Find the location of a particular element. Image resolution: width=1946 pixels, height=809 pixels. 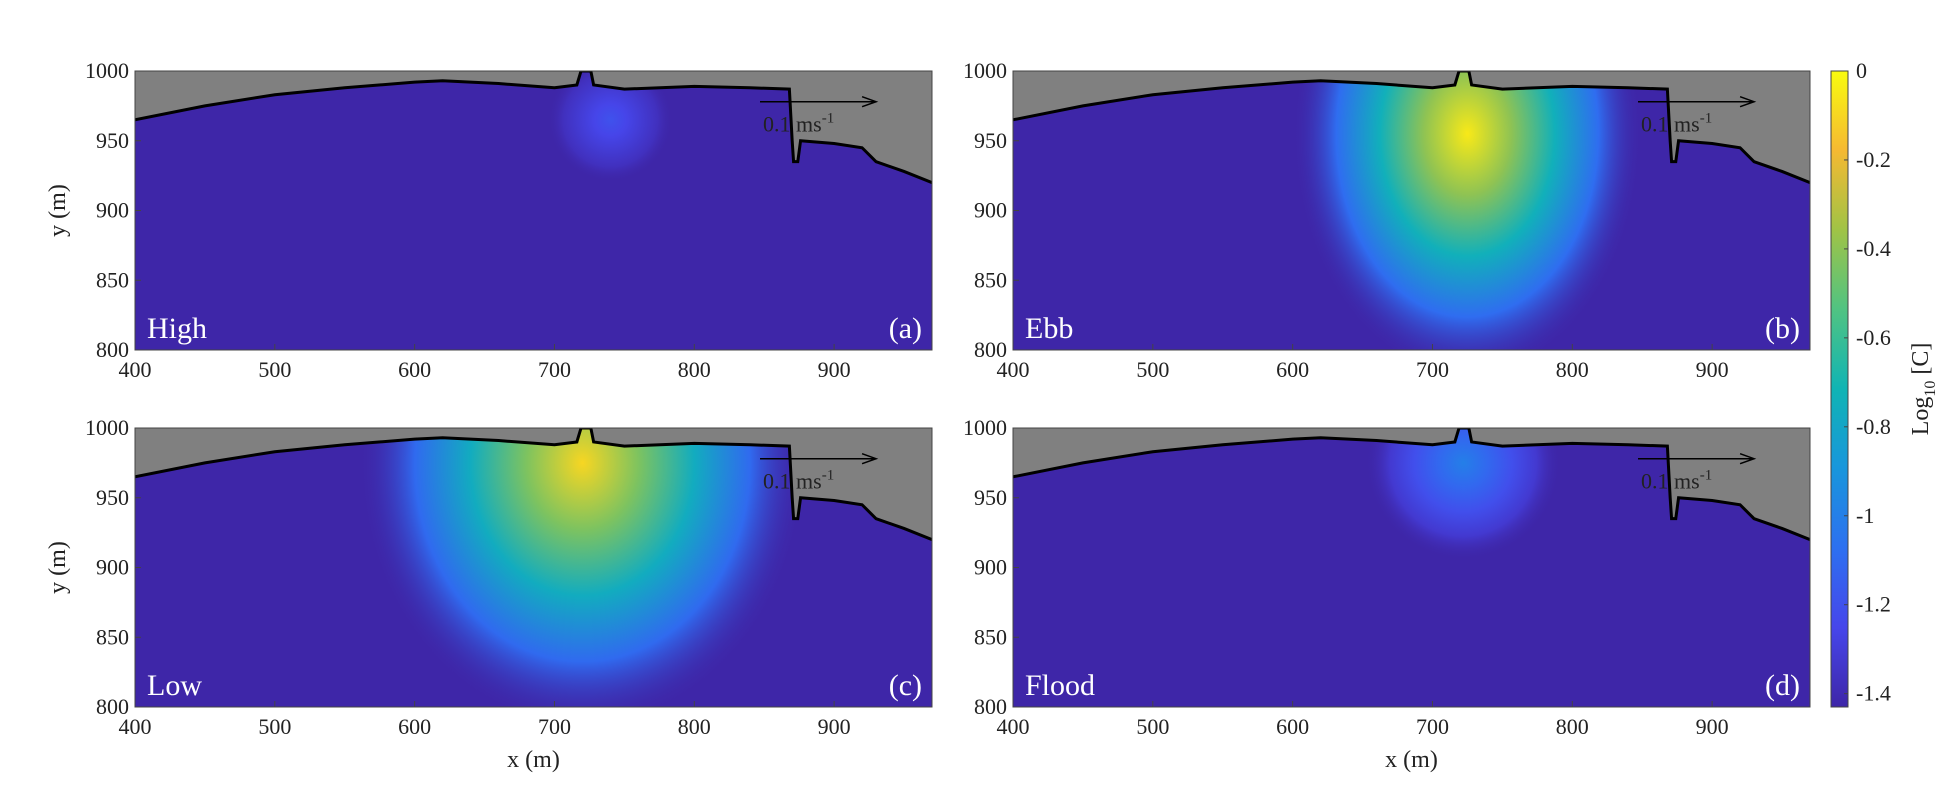

colorbar-tick-label: -0.2 is located at coordinates (1873, 159).